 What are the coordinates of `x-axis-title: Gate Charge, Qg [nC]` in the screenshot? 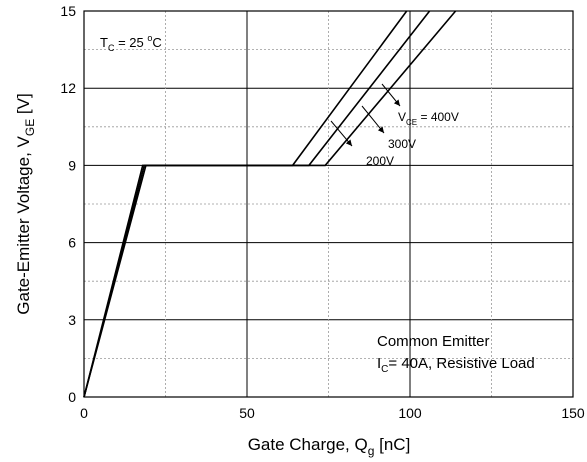 It's located at (329, 446).